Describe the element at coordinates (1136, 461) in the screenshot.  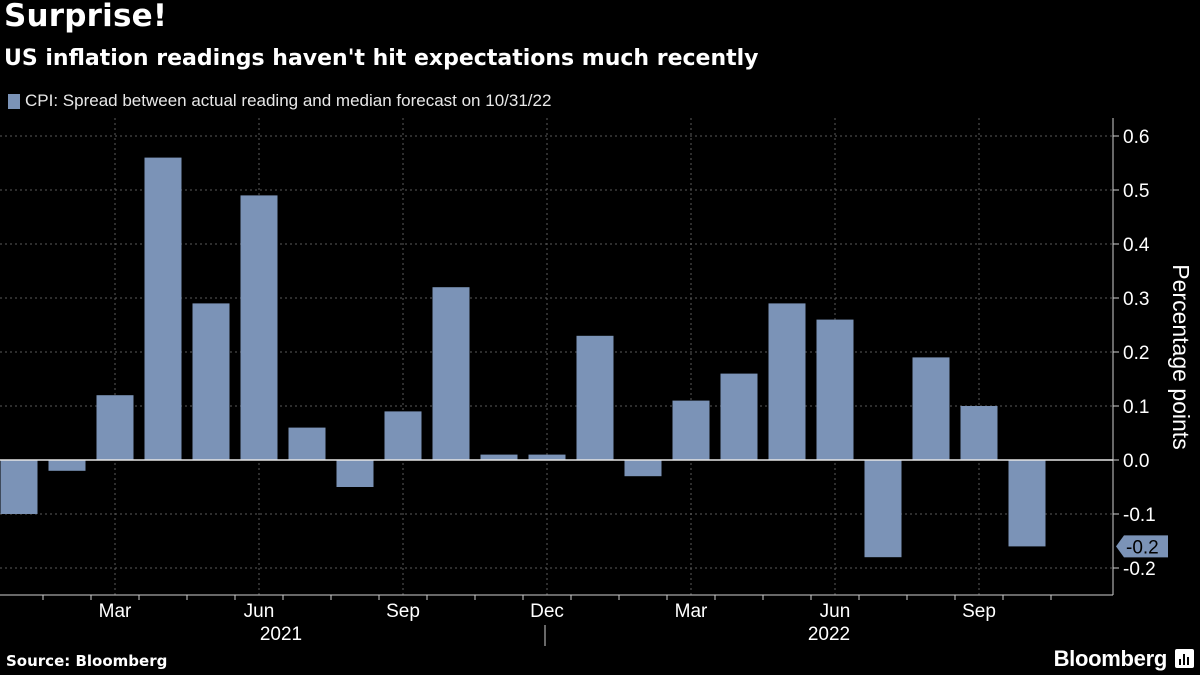
I see `y-tick-label: 0.0` at that location.